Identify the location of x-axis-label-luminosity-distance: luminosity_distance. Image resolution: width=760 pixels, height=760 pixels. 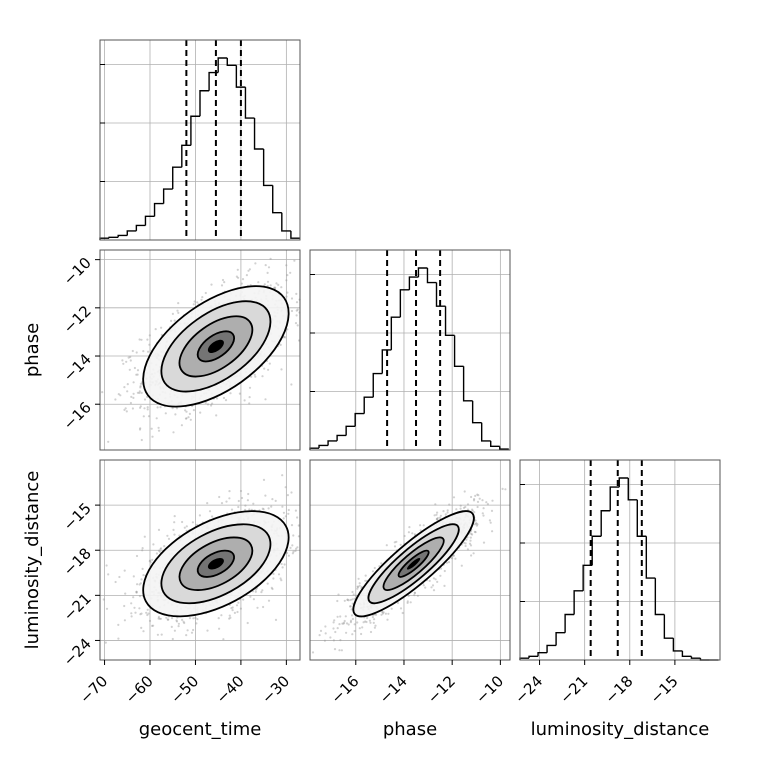
(620, 729).